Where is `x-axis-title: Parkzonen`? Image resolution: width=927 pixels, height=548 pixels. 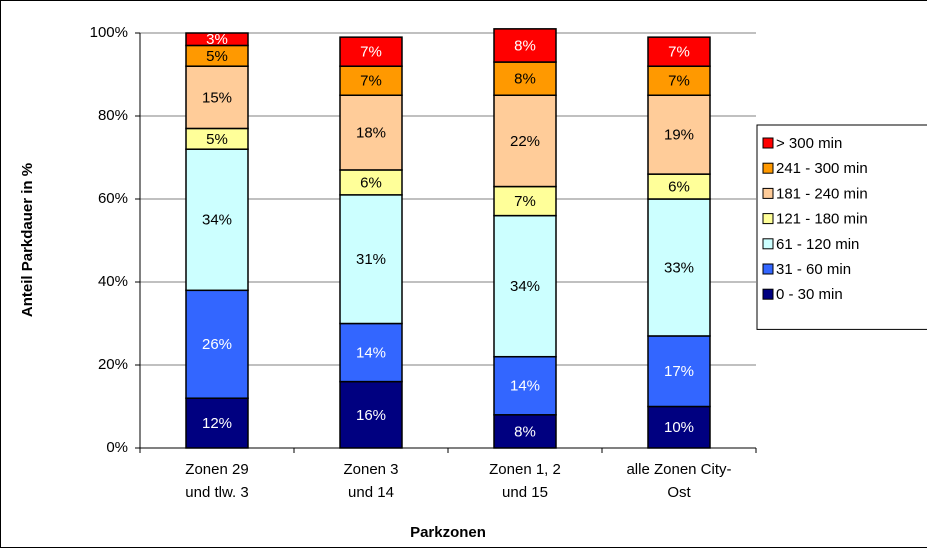 x-axis-title: Parkzonen is located at coordinates (448, 532).